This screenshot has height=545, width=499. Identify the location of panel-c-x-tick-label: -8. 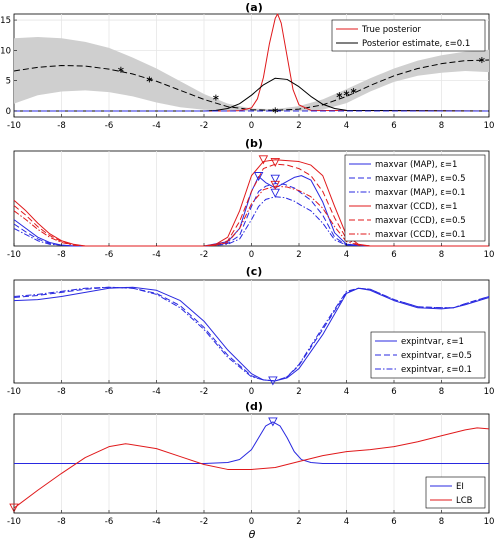
(61, 392).